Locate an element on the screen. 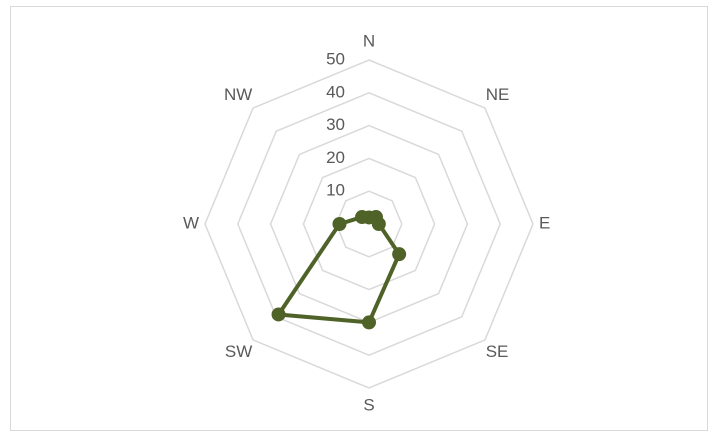  axis-tick-label: 30 is located at coordinates (335, 124).